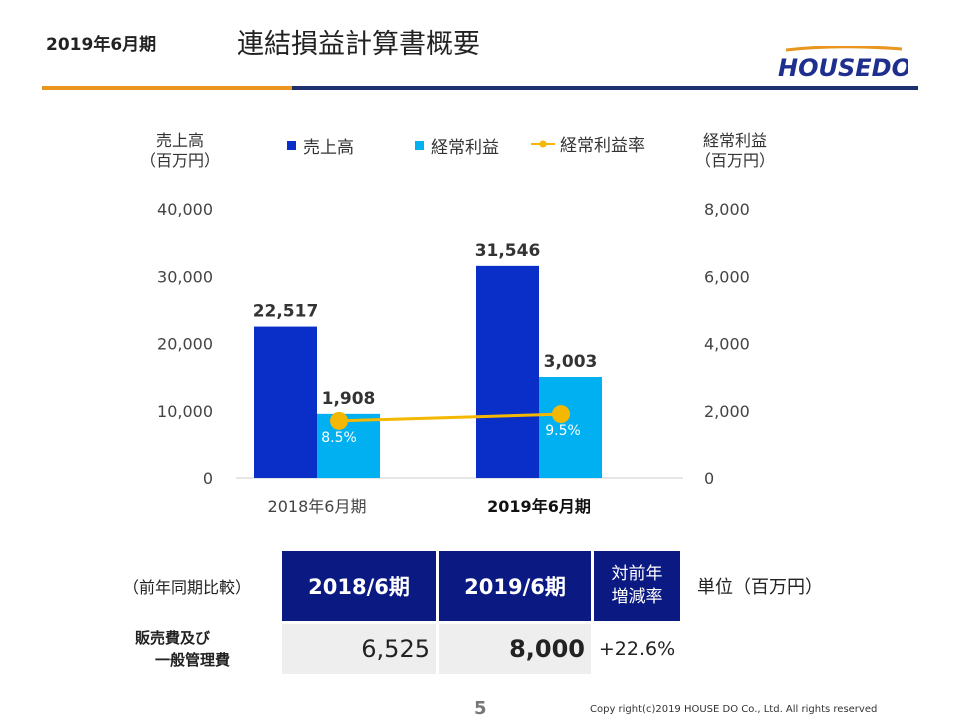 The image size is (960, 720). Describe the element at coordinates (185, 411) in the screenshot. I see `left-axis-tick-label: 10,000` at that location.